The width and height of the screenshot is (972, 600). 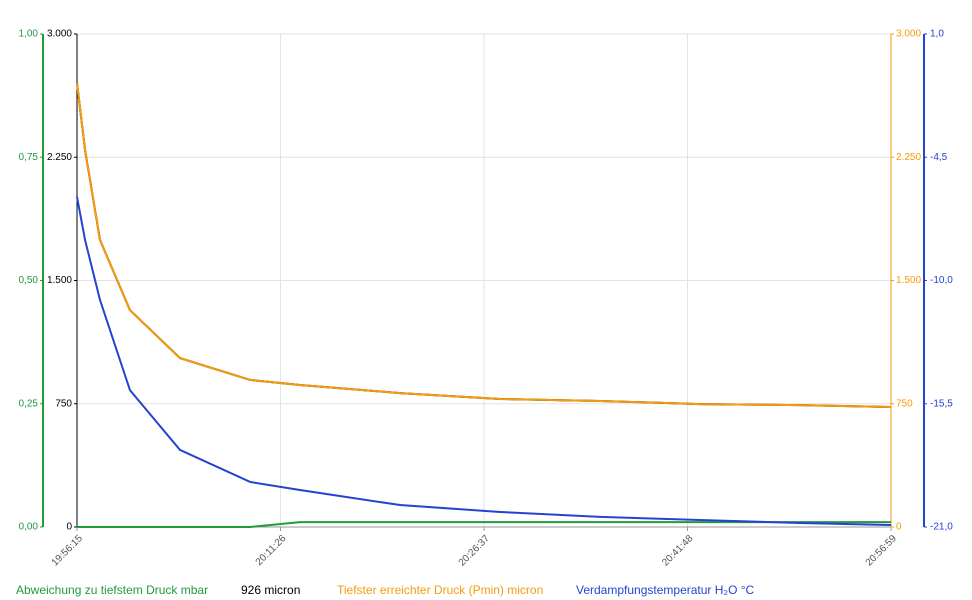 I want to click on x-tick-label: 19:56:15, so click(x=68, y=551).